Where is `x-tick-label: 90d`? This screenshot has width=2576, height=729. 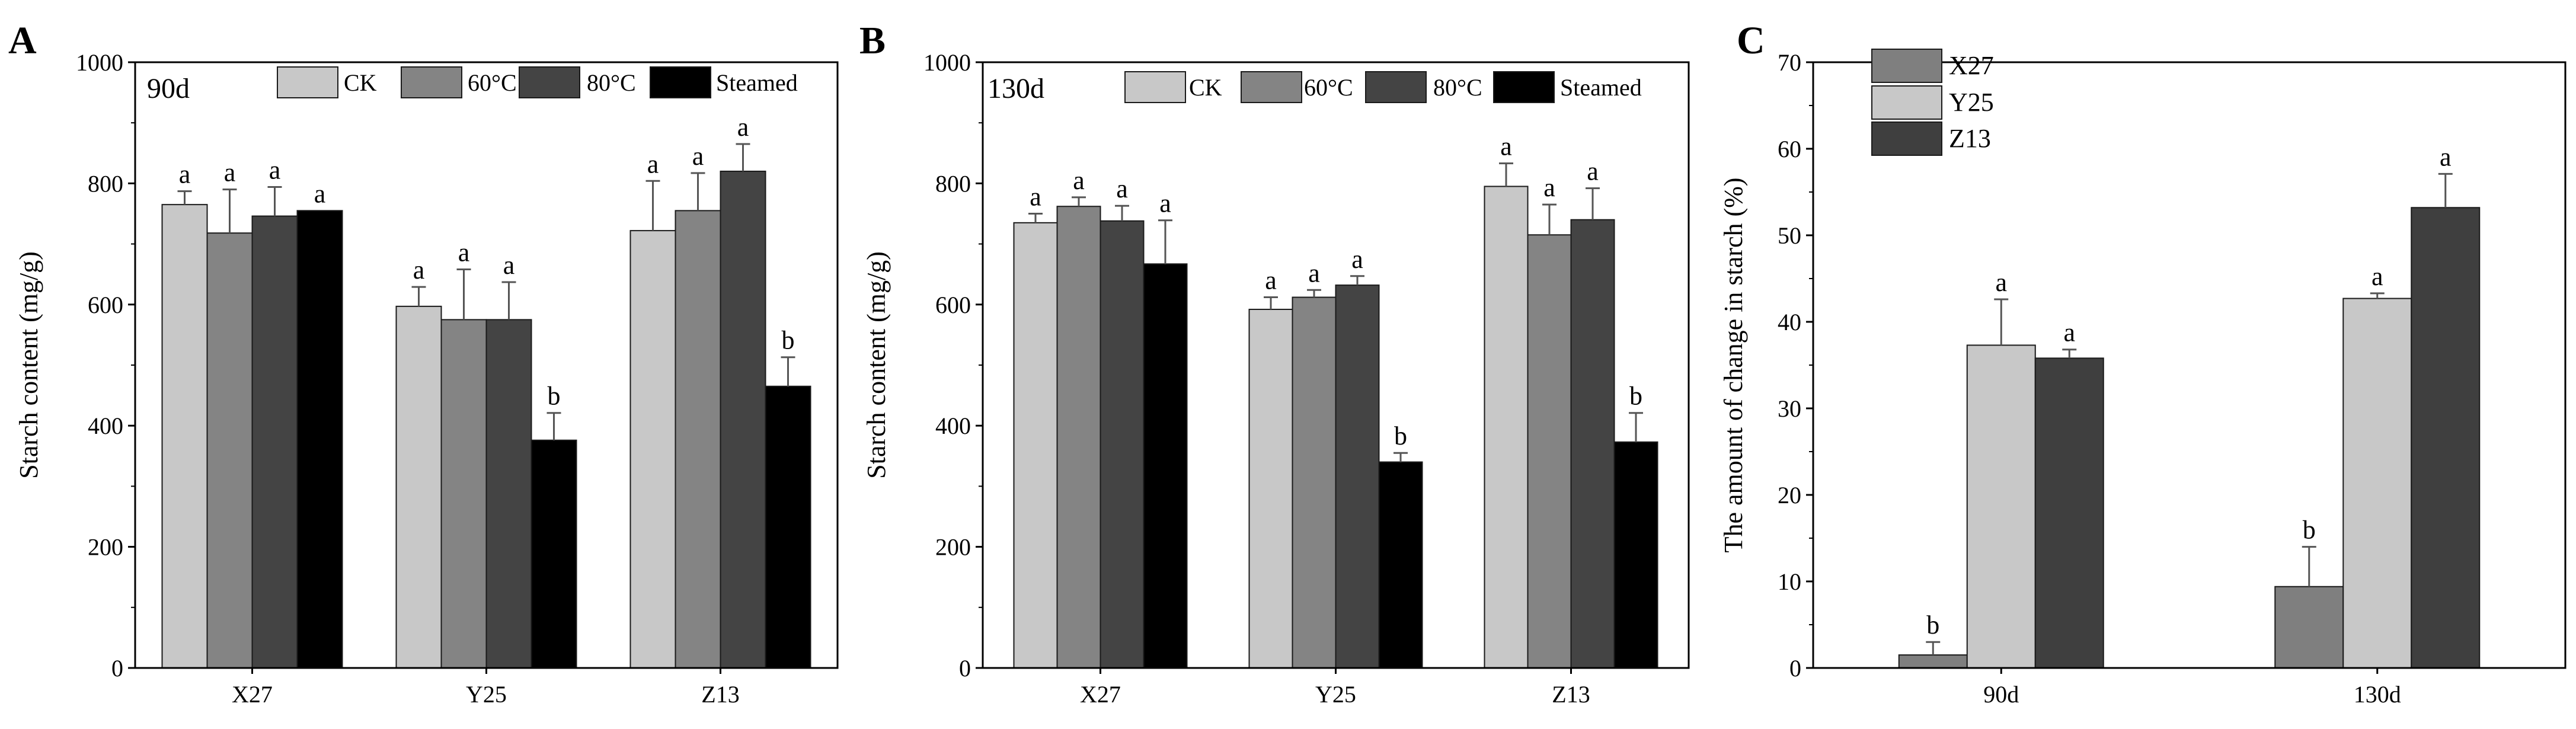
x-tick-label: 90d is located at coordinates (2001, 695).